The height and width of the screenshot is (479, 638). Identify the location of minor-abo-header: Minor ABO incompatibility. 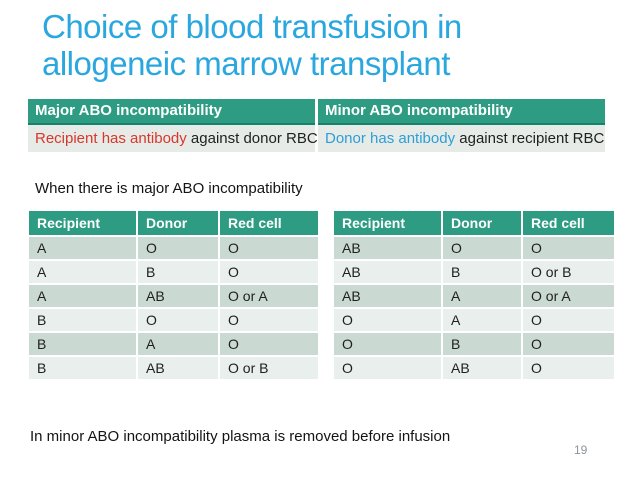
(461, 112).